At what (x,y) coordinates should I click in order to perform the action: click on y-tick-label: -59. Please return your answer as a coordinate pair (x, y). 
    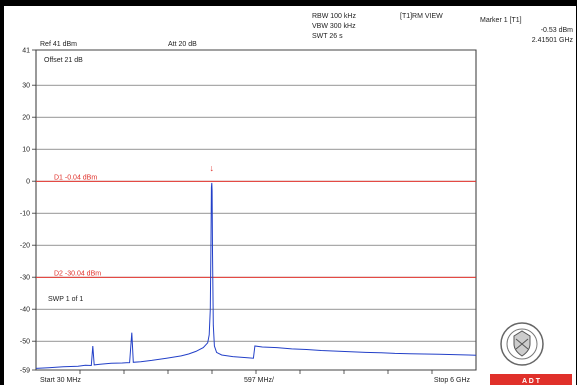
    Looking at the image, I should click on (25, 371).